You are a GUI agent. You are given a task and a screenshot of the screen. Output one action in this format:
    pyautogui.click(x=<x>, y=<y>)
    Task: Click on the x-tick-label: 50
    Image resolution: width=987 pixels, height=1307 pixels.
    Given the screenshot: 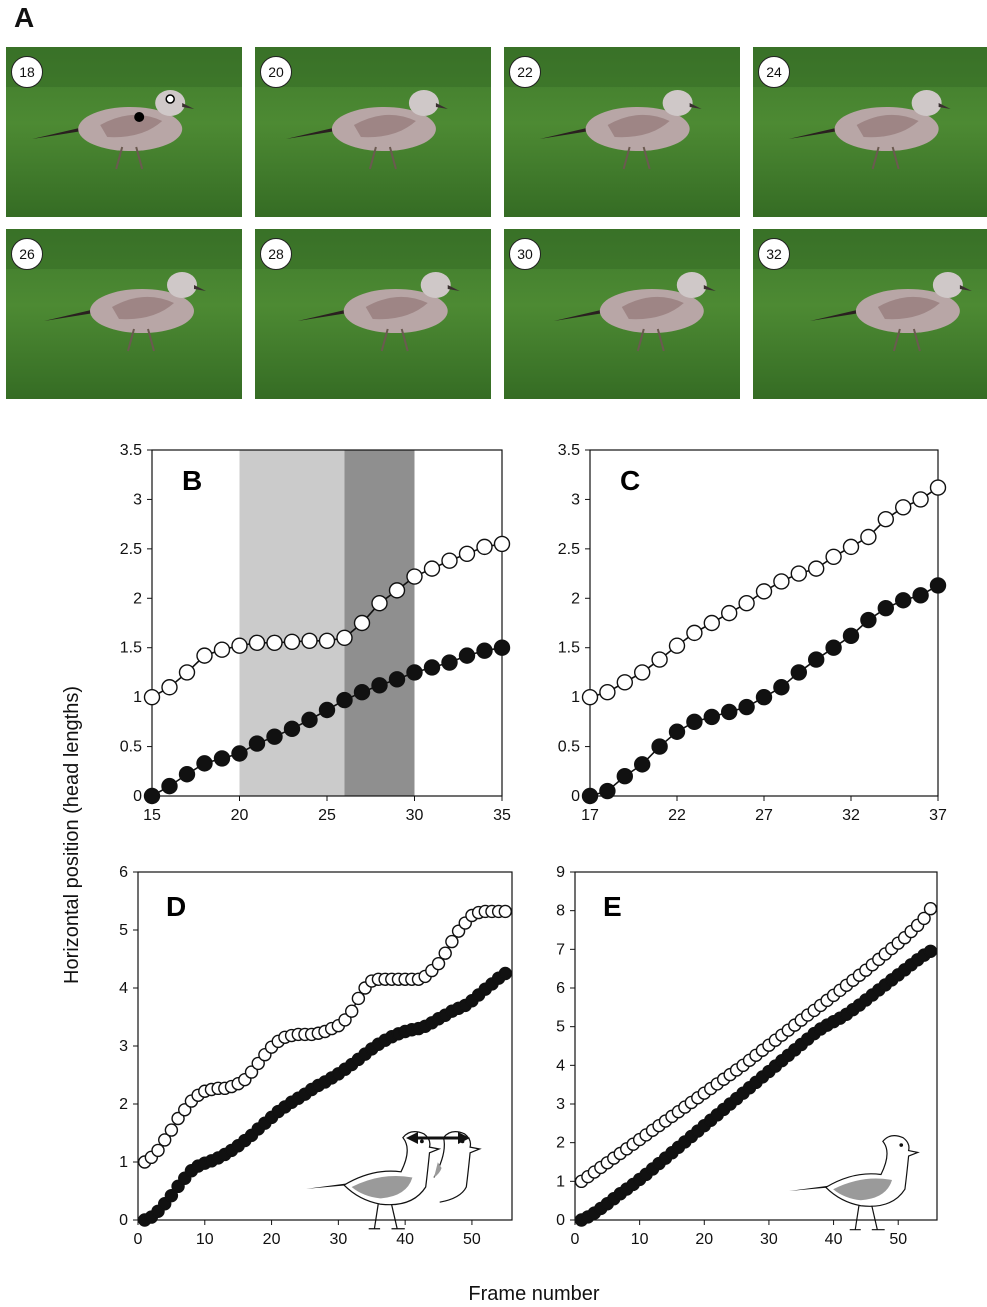 What is the action you would take?
    pyautogui.click(x=898, y=1239)
    